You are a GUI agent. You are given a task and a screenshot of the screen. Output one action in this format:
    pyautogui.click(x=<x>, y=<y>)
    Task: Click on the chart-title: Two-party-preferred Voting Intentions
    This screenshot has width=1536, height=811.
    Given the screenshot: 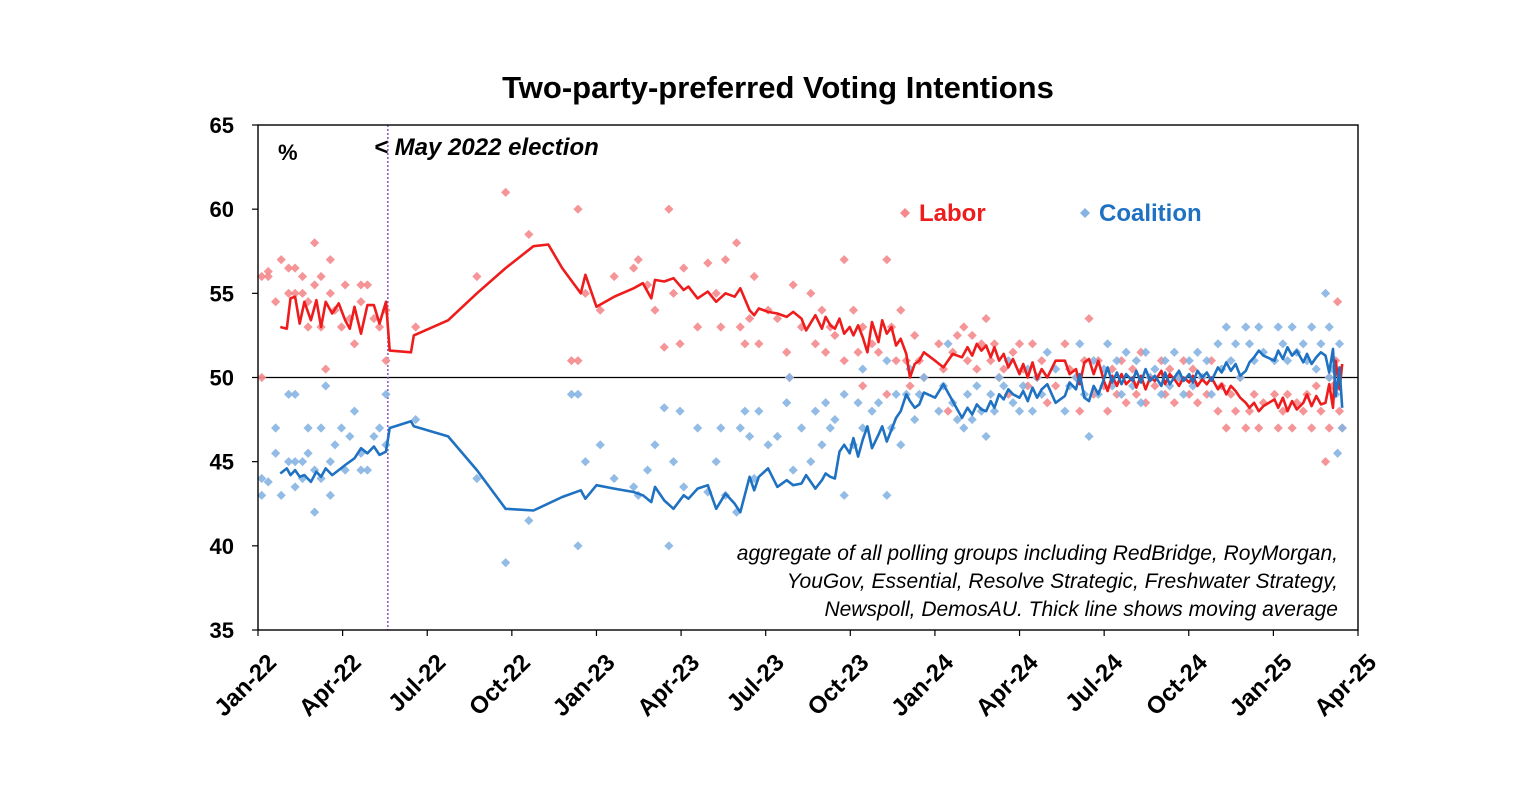 What is the action you would take?
    pyautogui.click(x=778, y=87)
    